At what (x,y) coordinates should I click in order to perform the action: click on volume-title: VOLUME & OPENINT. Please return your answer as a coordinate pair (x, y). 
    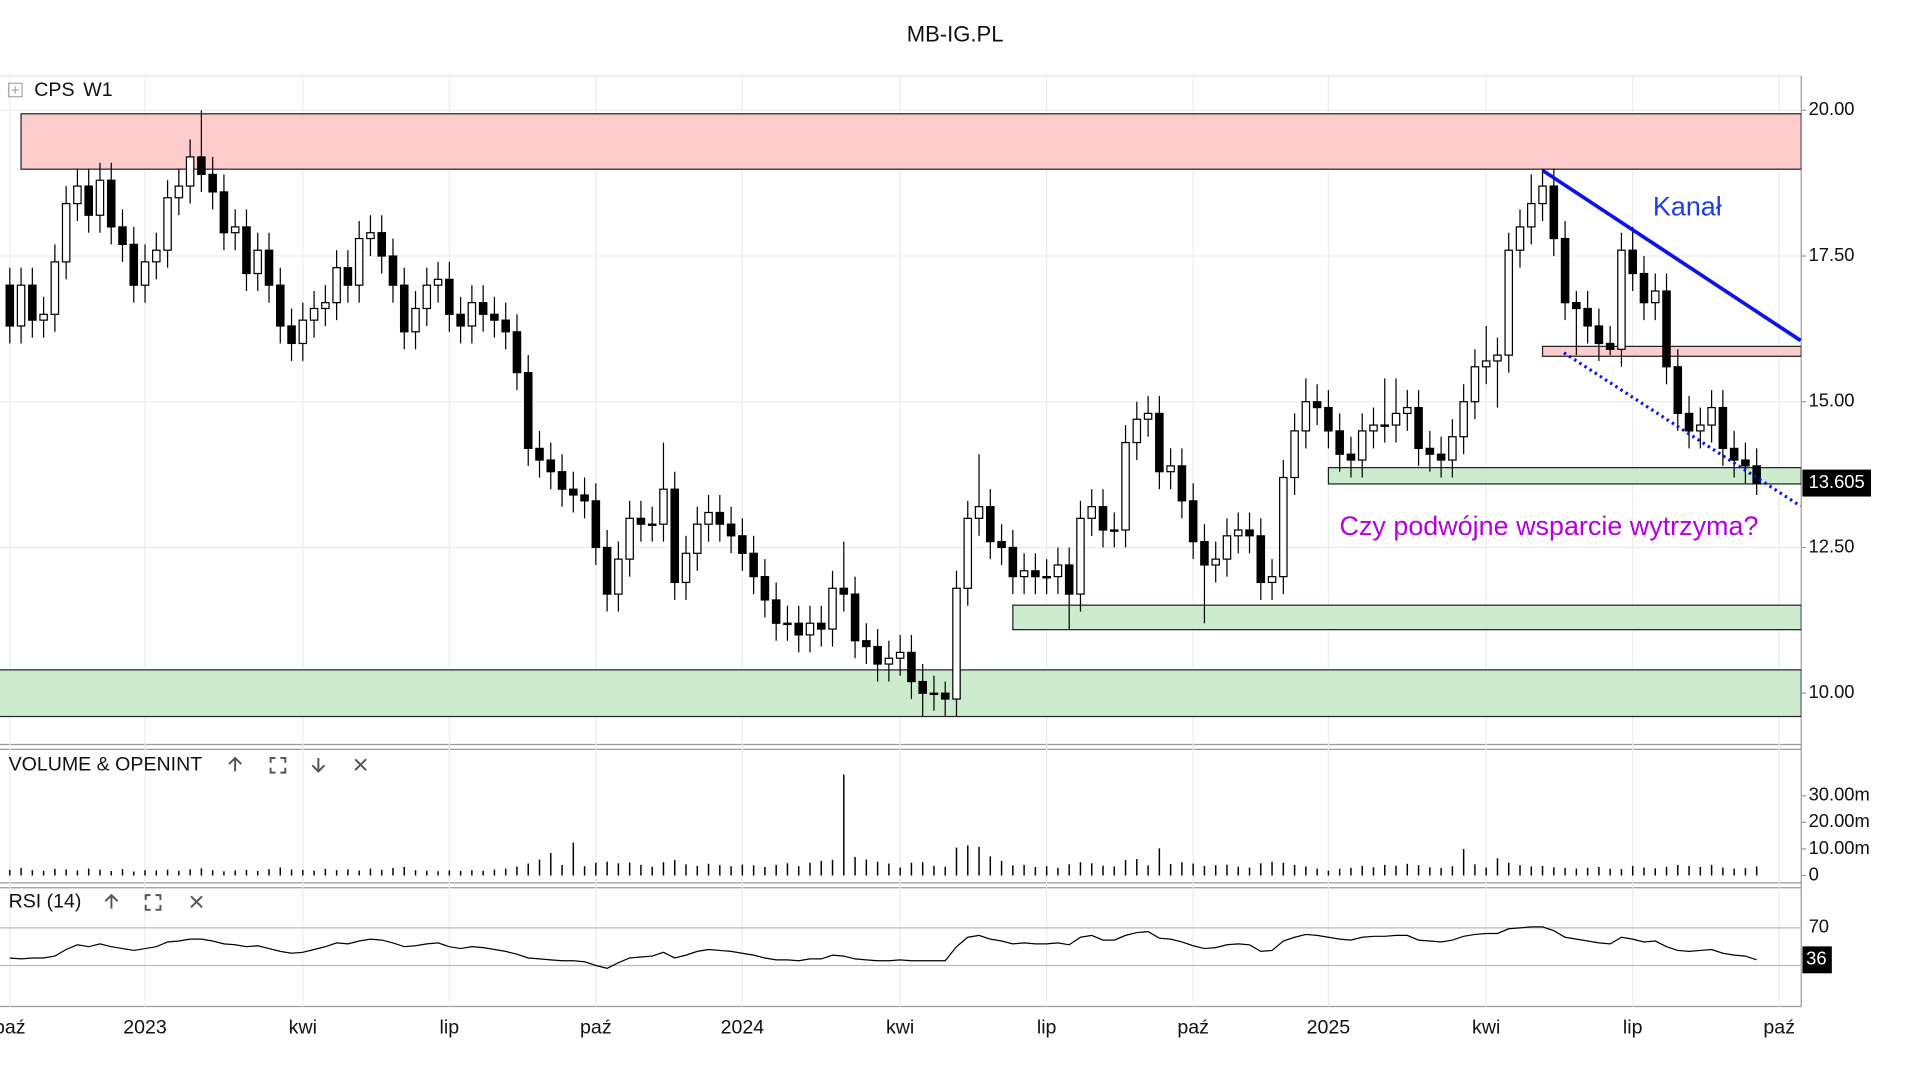
    Looking at the image, I should click on (106, 764).